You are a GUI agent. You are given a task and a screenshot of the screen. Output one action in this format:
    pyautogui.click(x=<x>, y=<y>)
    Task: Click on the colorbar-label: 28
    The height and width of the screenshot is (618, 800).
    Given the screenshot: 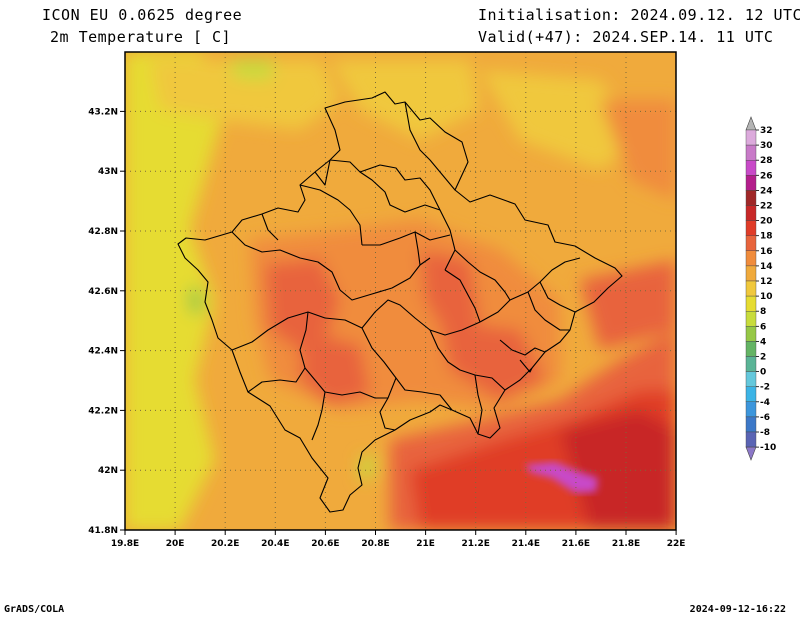 What is the action you would take?
    pyautogui.click(x=766, y=161)
    